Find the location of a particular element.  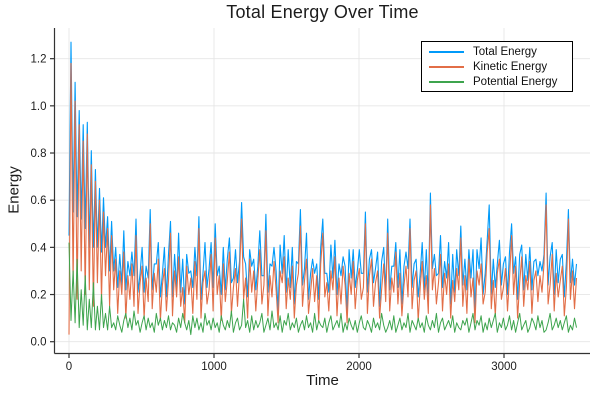

chart-title: Total Energy Over Time is located at coordinates (322, 12).